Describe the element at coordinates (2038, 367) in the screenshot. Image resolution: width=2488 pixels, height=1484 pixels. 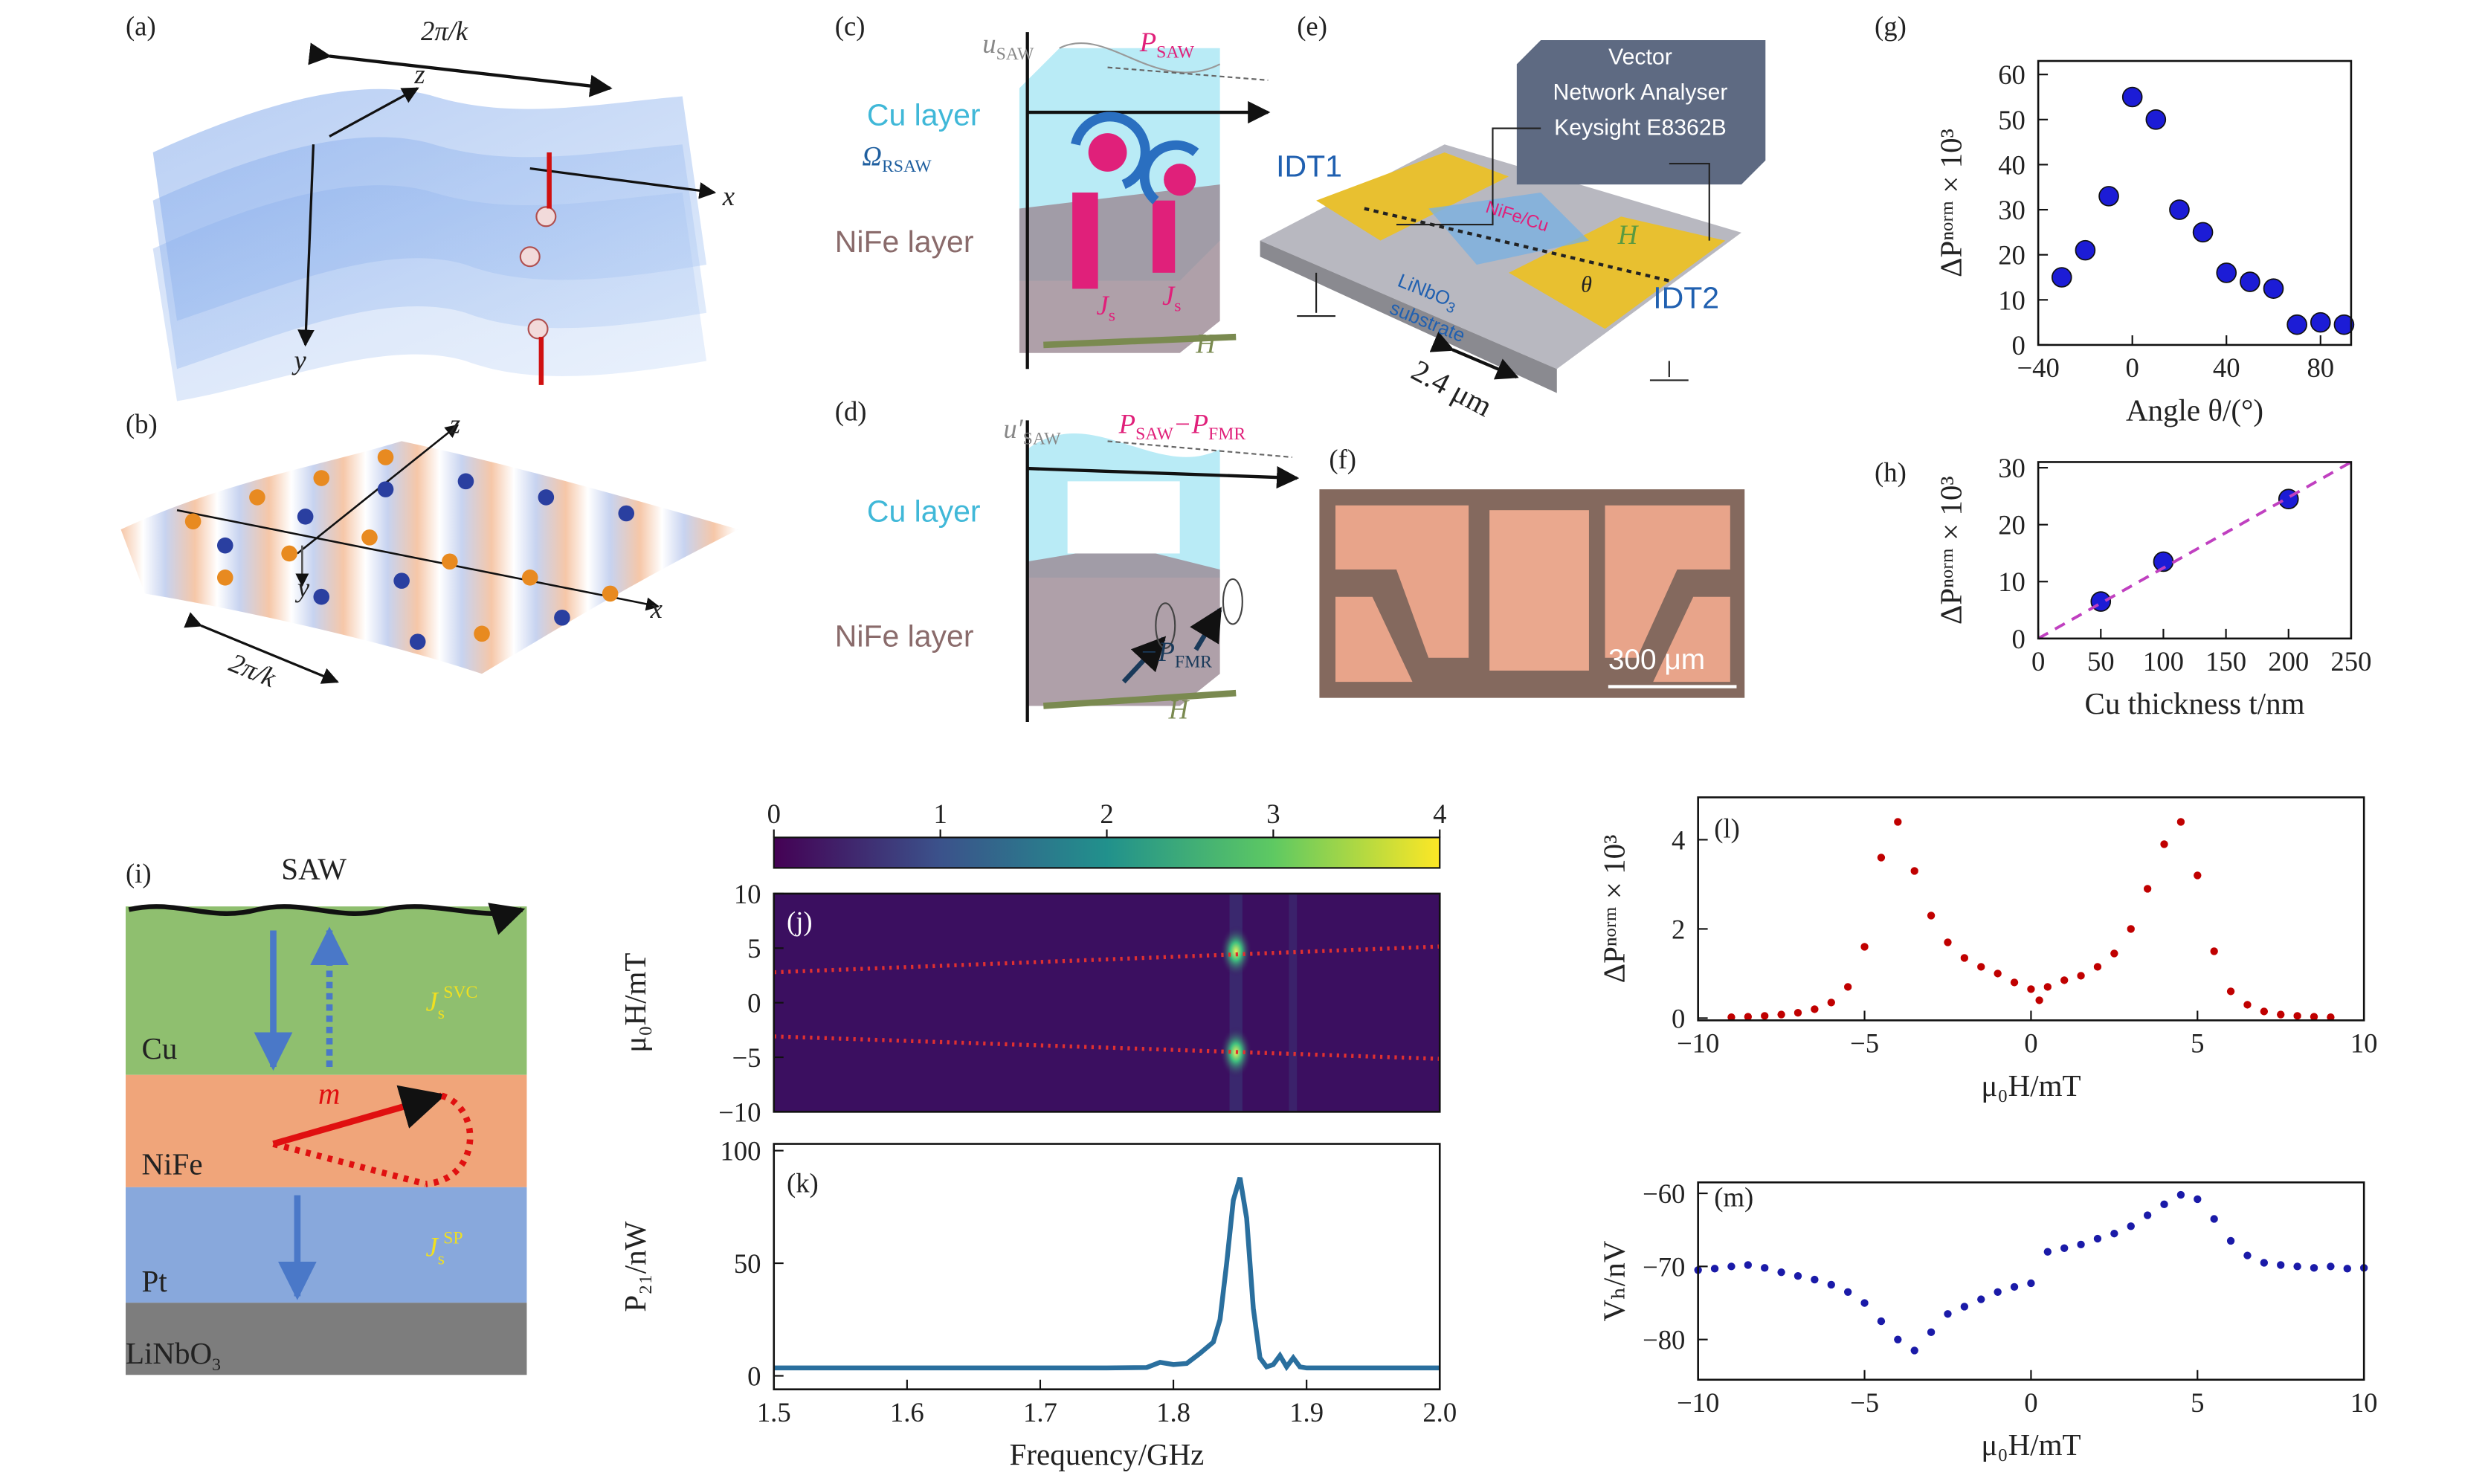
I see `x-tick-label: −40` at that location.